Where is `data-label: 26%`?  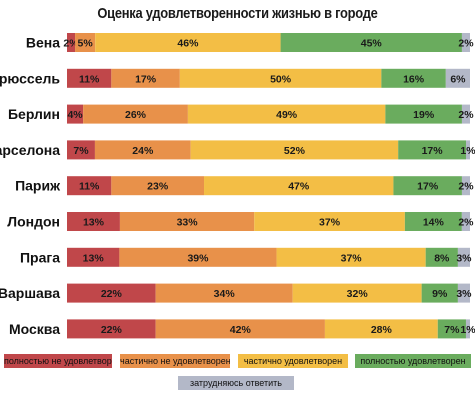 data-label: 26% is located at coordinates (136, 115).